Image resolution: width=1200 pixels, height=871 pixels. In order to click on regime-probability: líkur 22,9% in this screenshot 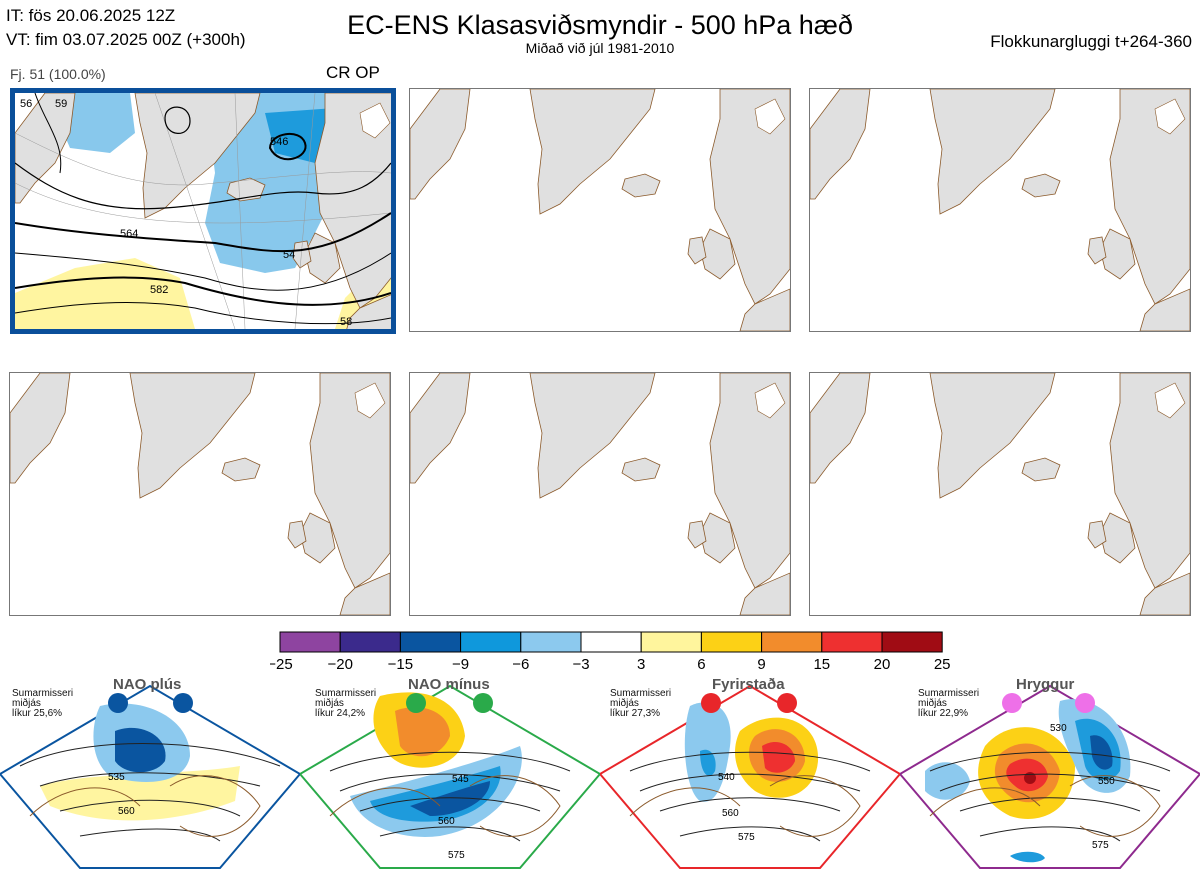, I will do `click(943, 713)`.